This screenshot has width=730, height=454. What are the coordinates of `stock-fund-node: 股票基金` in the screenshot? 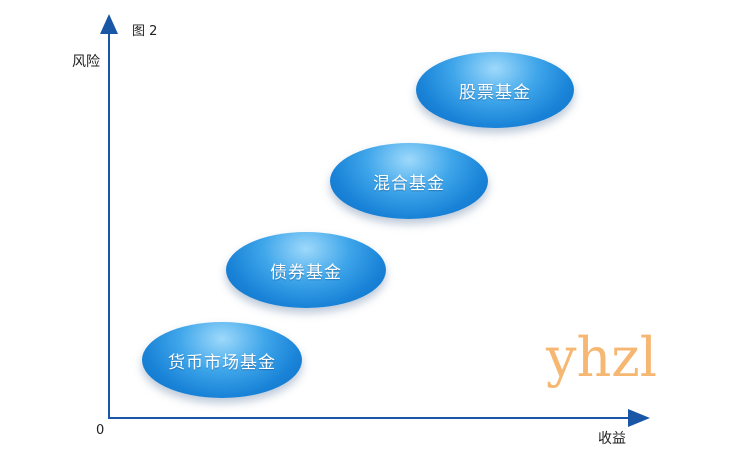 It's located at (495, 90).